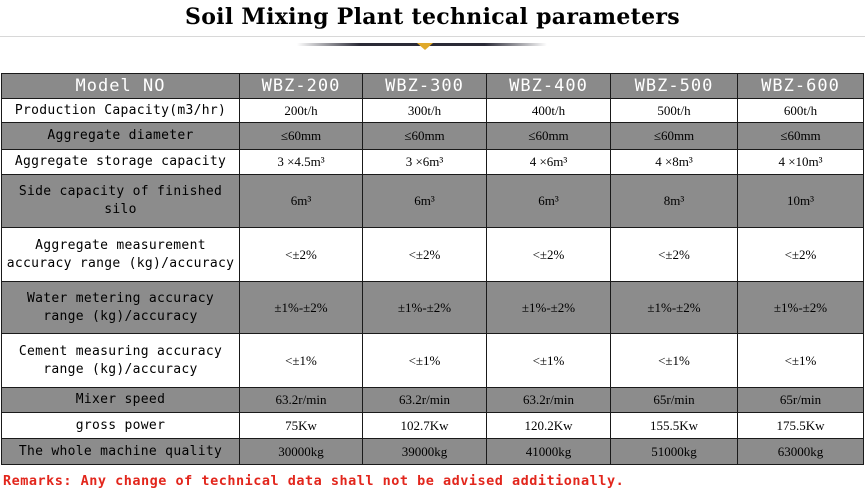 This screenshot has width=865, height=499. Describe the element at coordinates (120, 201) in the screenshot. I see `row-label: Side capacity of finished silo` at that location.